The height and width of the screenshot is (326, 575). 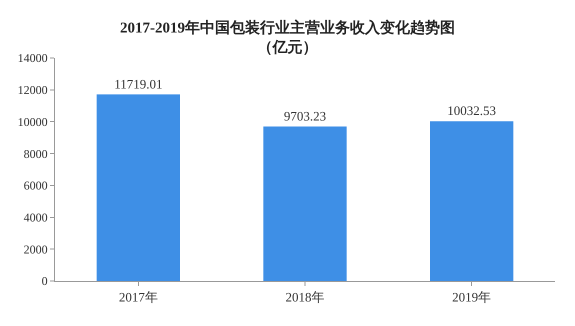 What do you see at coordinates (138, 84) in the screenshot?
I see `data-label: 11719.01` at bounding box center [138, 84].